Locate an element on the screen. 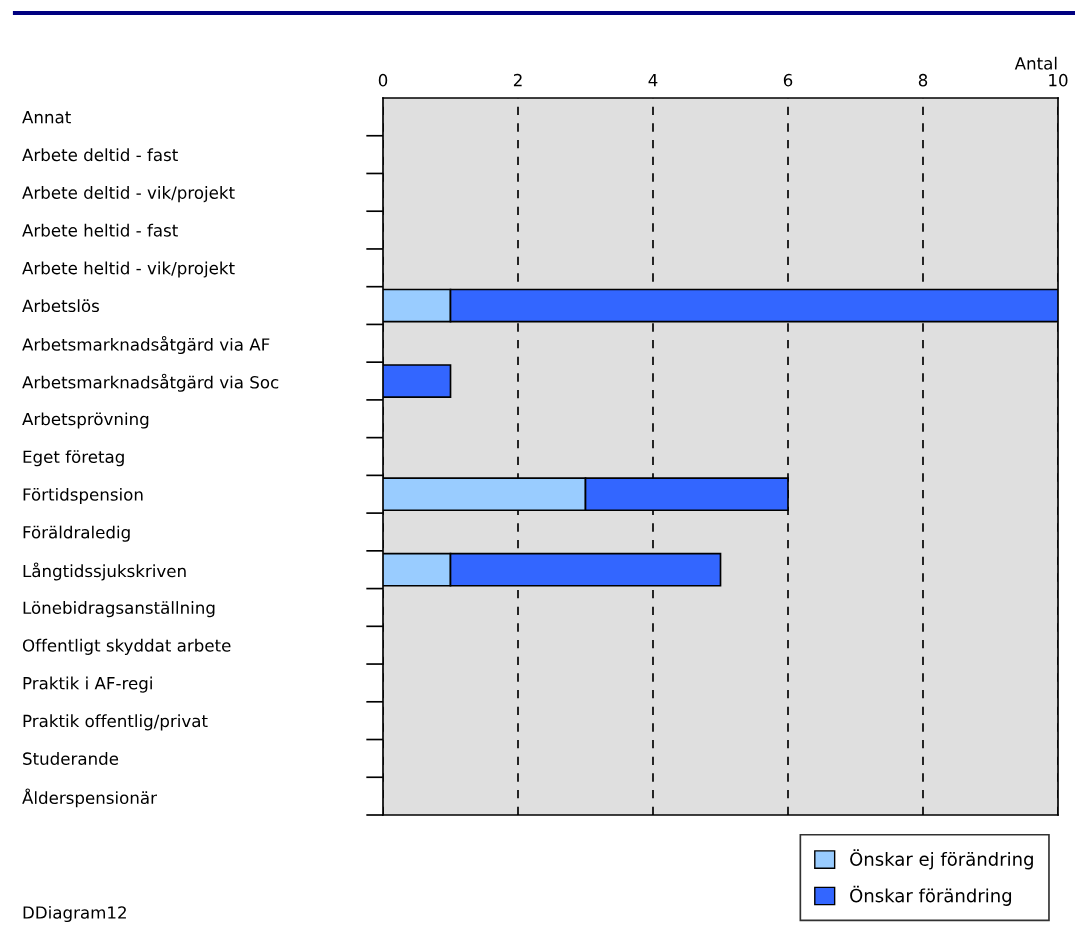 Image resolution: width=1075 pixels, height=932 pixels. y-tick-label: Arbete deltid - fast is located at coordinates (100, 155).